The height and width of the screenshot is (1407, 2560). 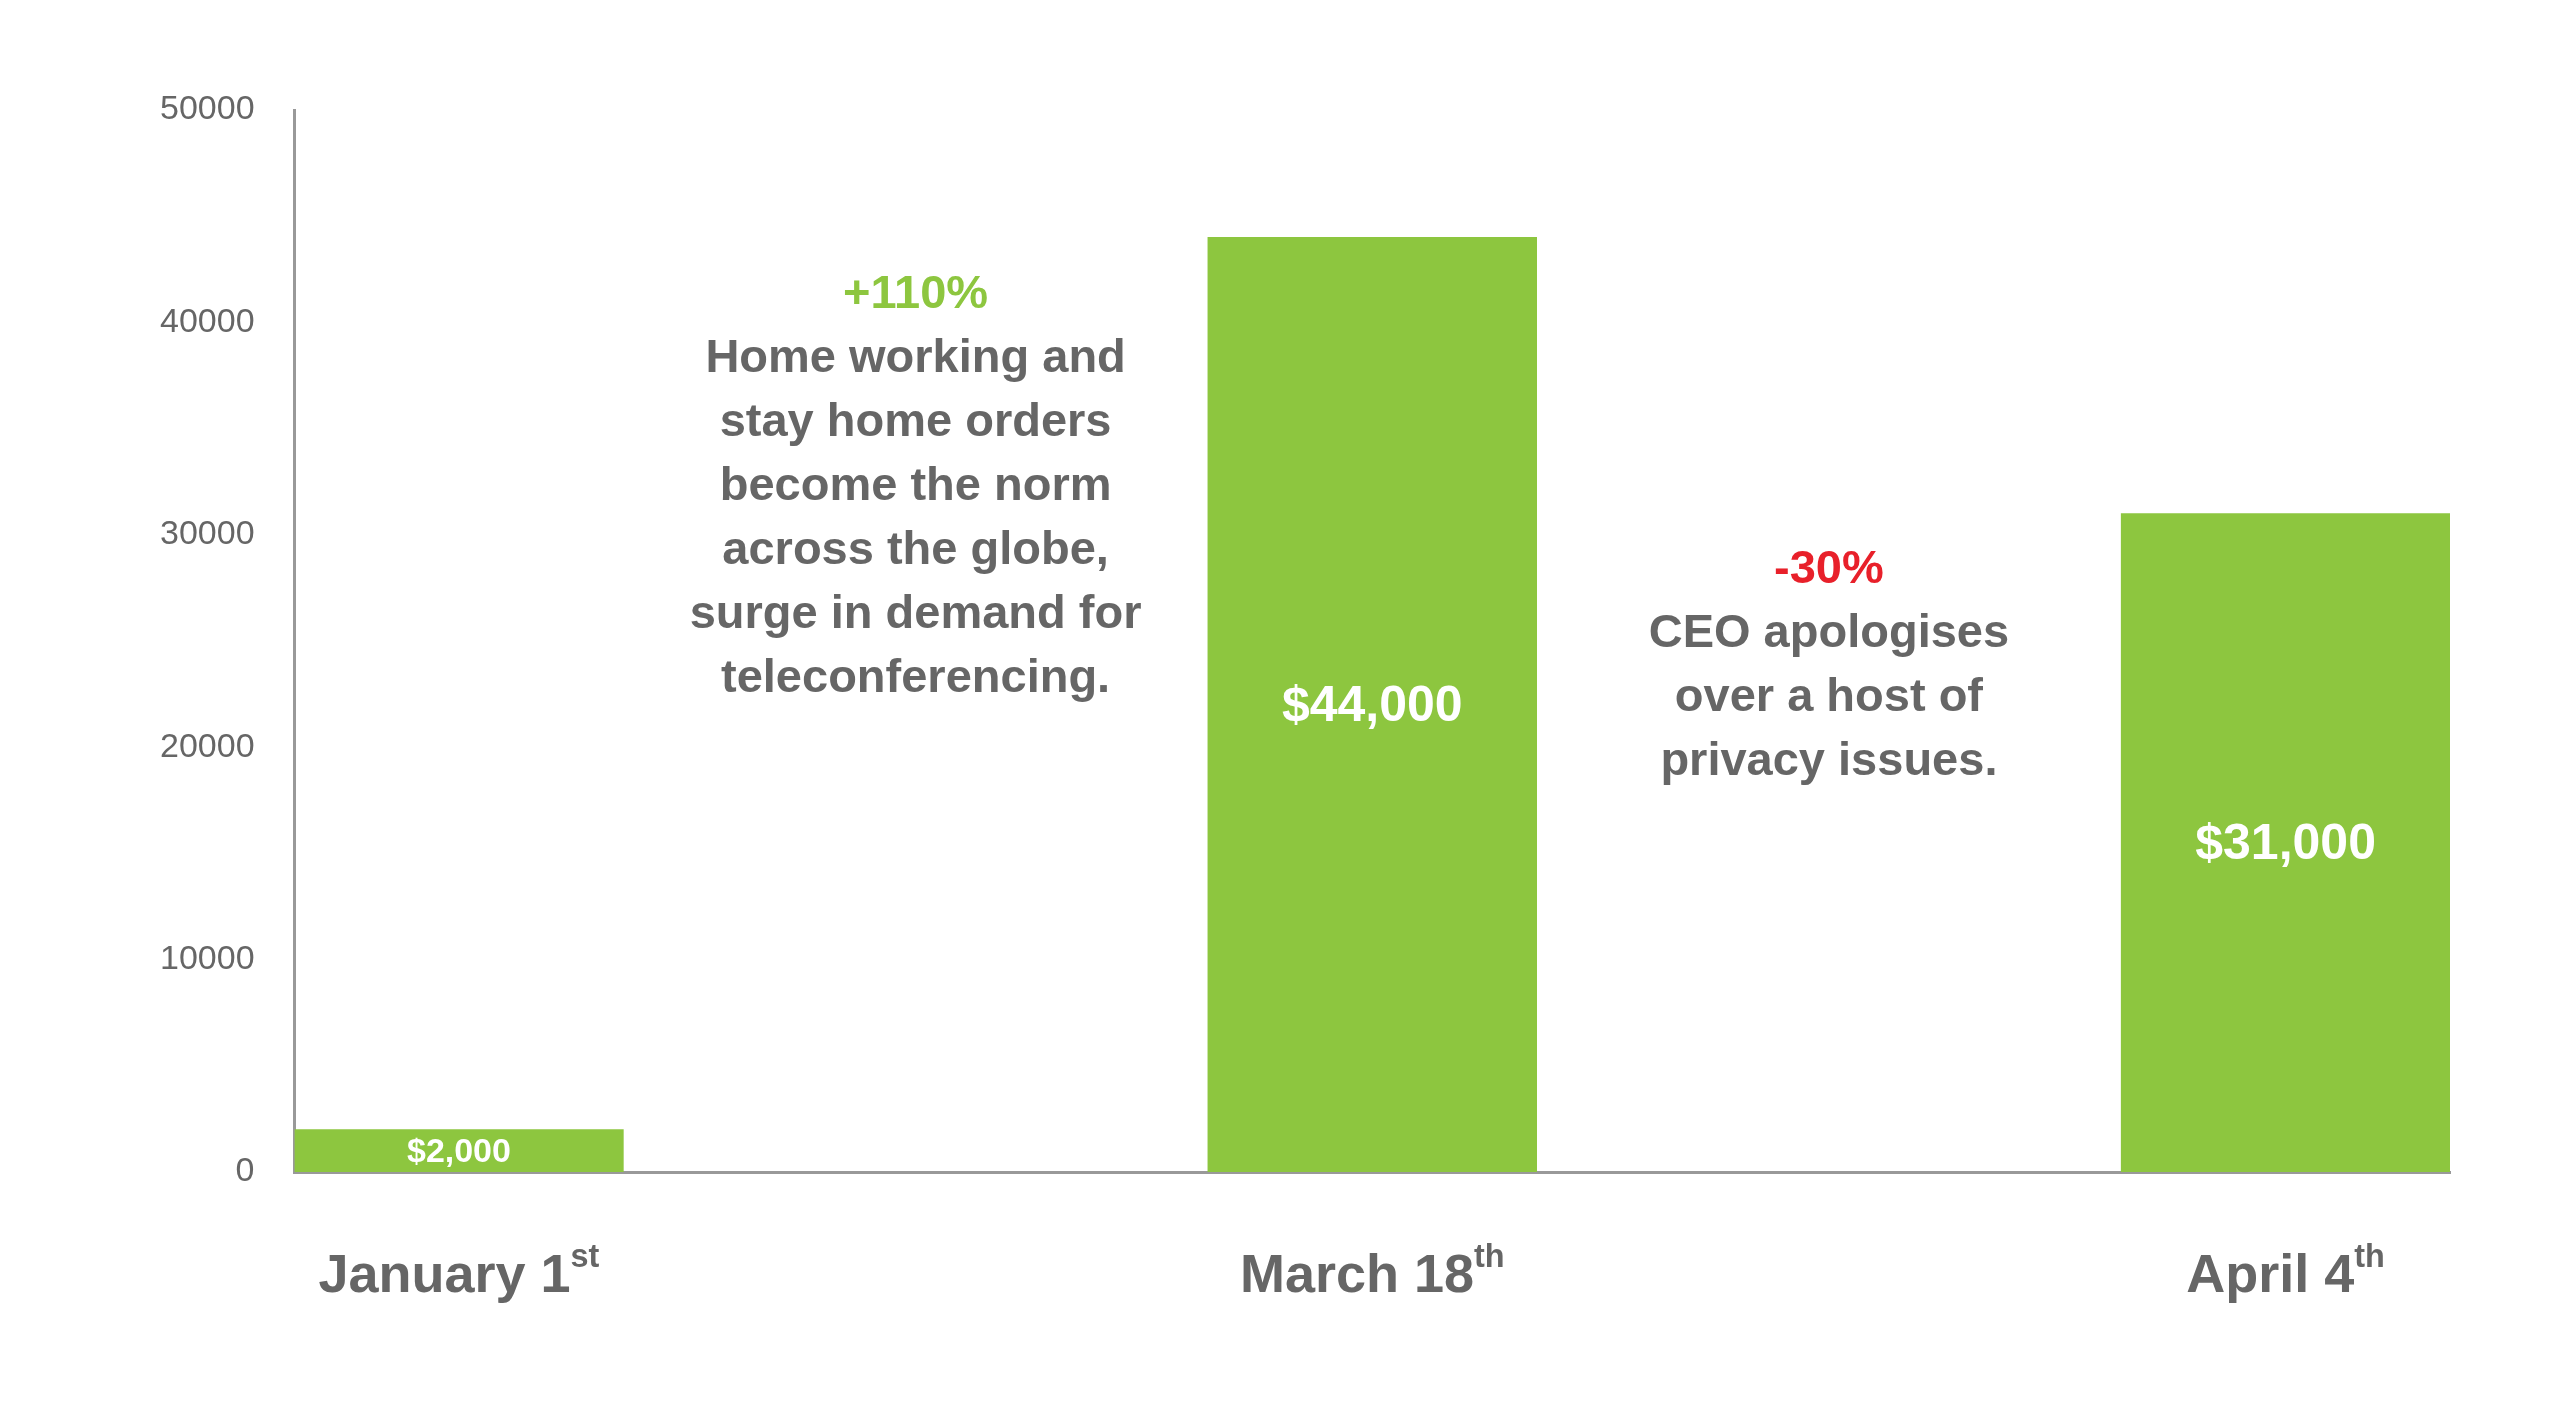 What do you see at coordinates (207, 956) in the screenshot?
I see `y-tick-label: 10000` at bounding box center [207, 956].